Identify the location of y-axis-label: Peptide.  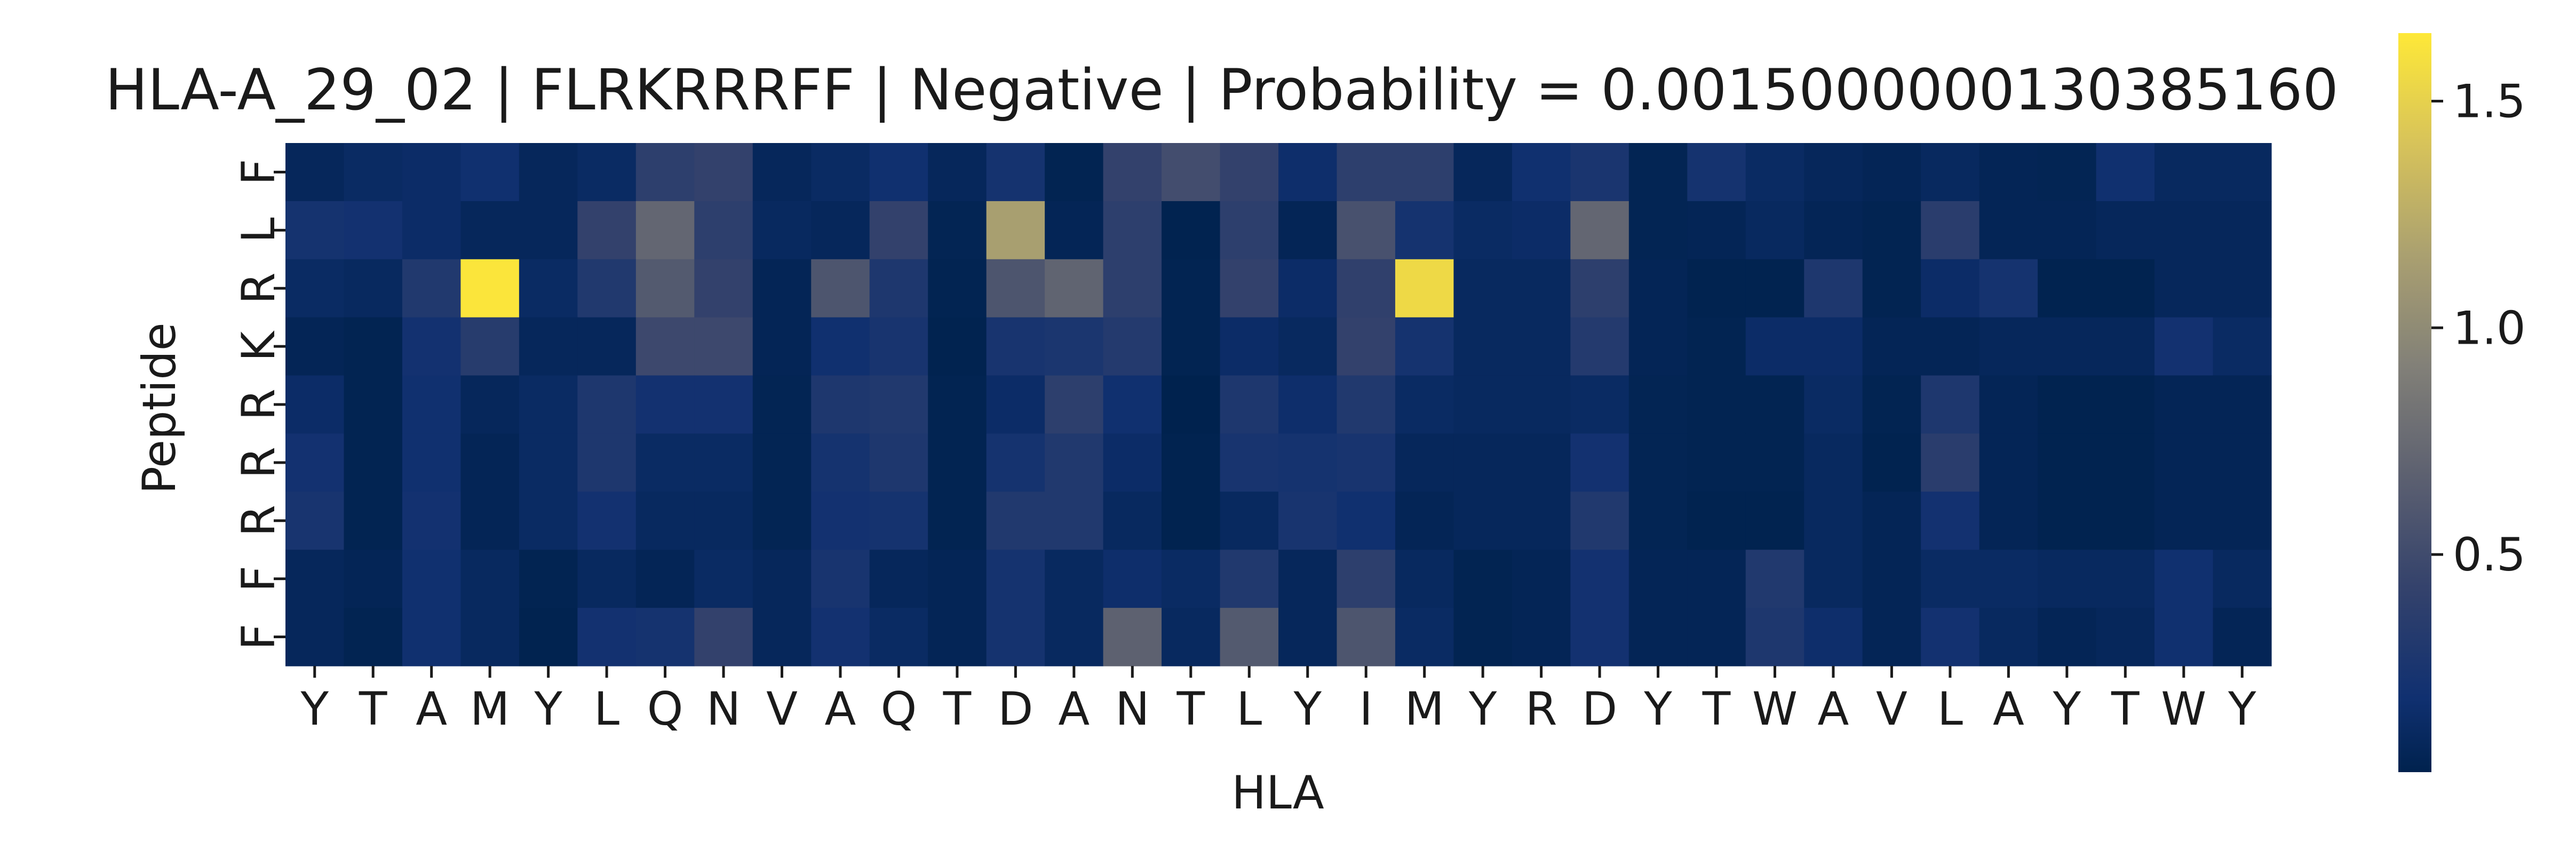
(159, 408).